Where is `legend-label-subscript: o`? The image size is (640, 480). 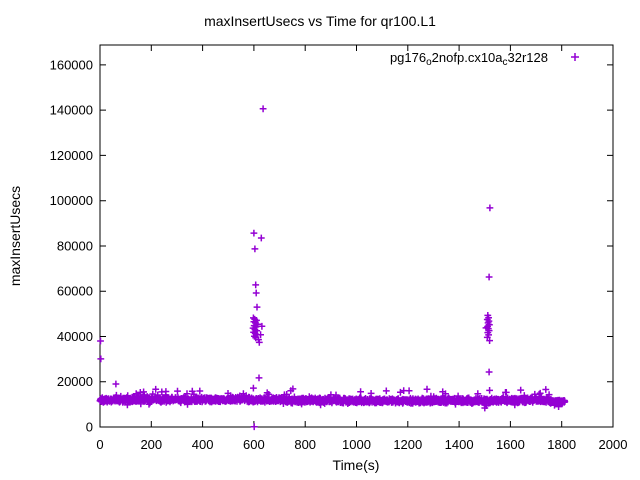 legend-label-subscript: o is located at coordinates (429, 62).